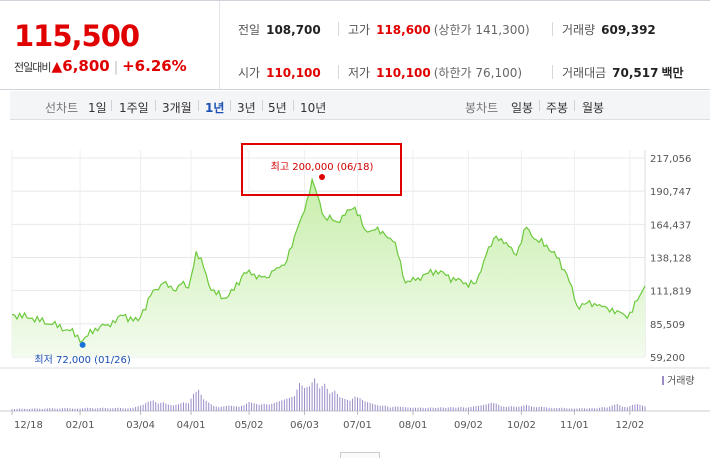  What do you see at coordinates (557, 108) in the screenshot?
I see `candle-weekly: 주봉` at bounding box center [557, 108].